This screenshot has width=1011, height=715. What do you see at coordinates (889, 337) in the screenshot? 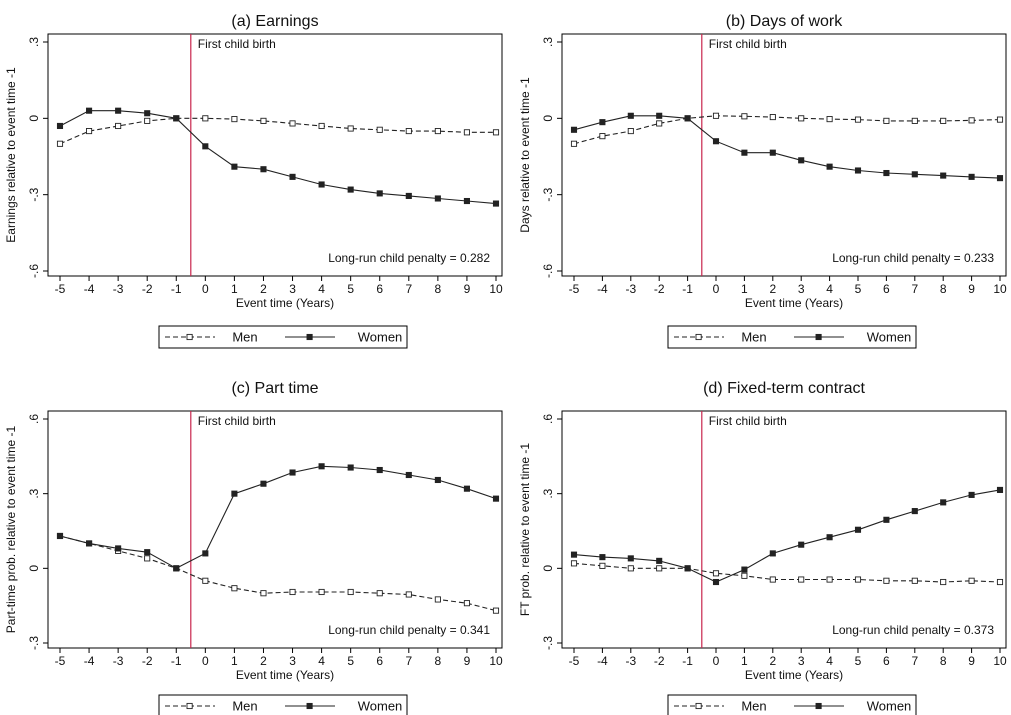
I see `legend-label-women: Women` at bounding box center [889, 337].